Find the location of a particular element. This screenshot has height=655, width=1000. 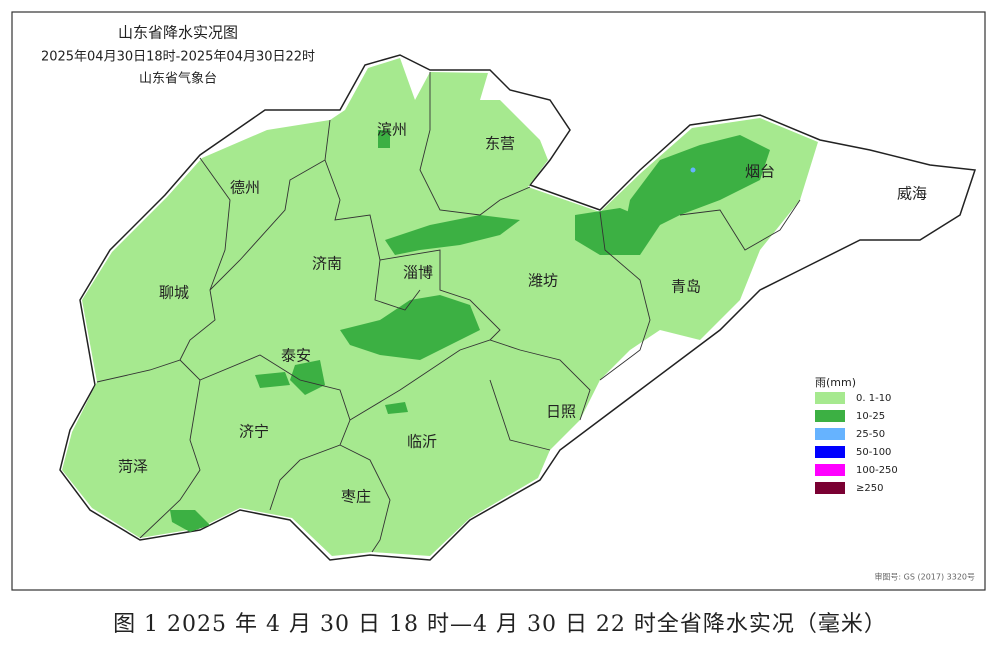

city-label: 聊城 is located at coordinates (174, 293).